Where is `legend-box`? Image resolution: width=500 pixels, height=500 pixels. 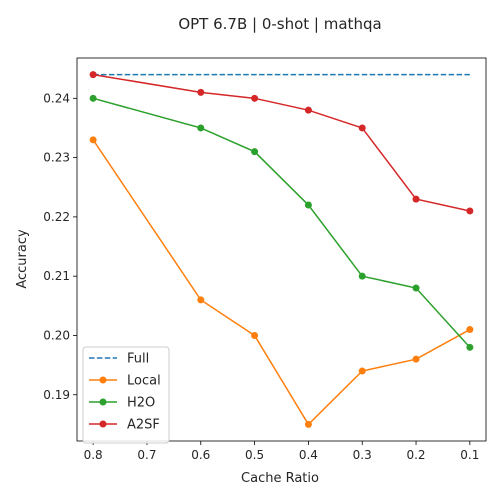 legend-box is located at coordinates (126, 395).